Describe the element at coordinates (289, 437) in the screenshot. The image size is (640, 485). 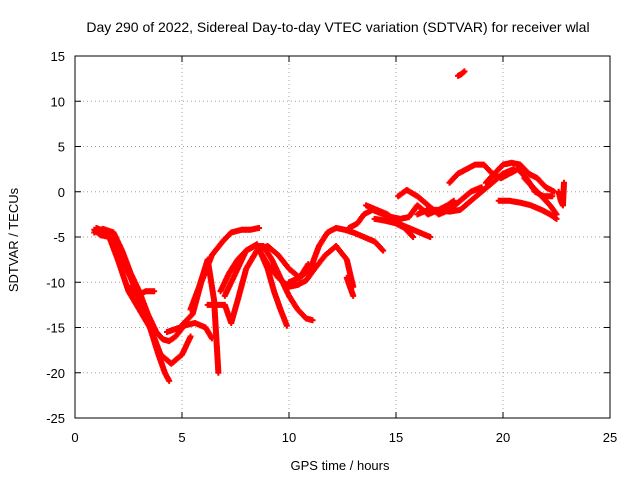
I see `x-tick-label: 10` at that location.